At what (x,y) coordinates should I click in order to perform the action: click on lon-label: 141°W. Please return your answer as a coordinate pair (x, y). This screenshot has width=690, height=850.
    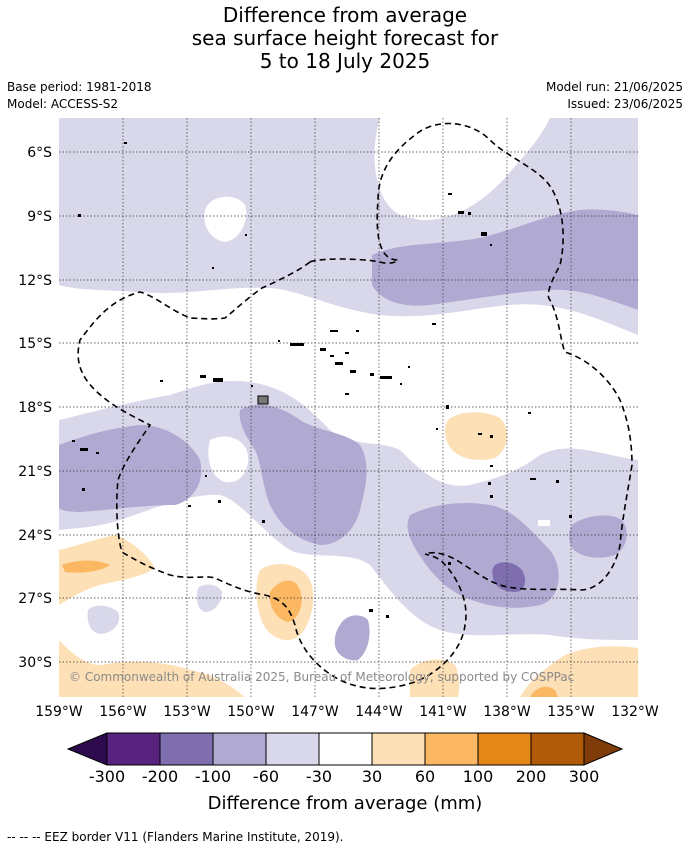
    Looking at the image, I should click on (443, 712).